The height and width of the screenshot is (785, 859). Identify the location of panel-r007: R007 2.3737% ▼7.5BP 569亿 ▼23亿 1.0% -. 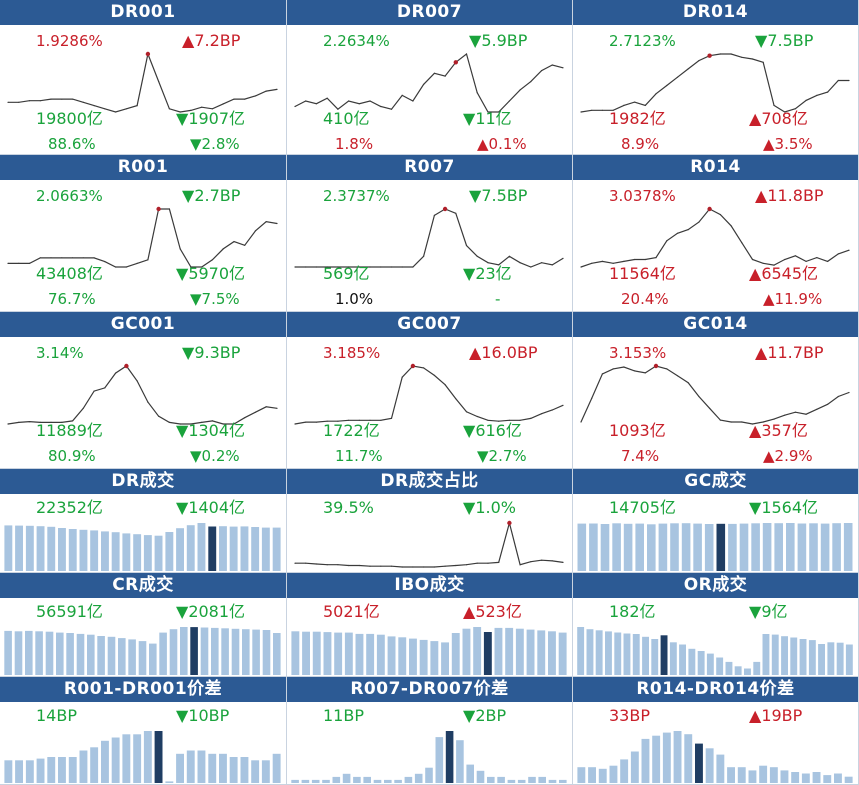
(430, 233).